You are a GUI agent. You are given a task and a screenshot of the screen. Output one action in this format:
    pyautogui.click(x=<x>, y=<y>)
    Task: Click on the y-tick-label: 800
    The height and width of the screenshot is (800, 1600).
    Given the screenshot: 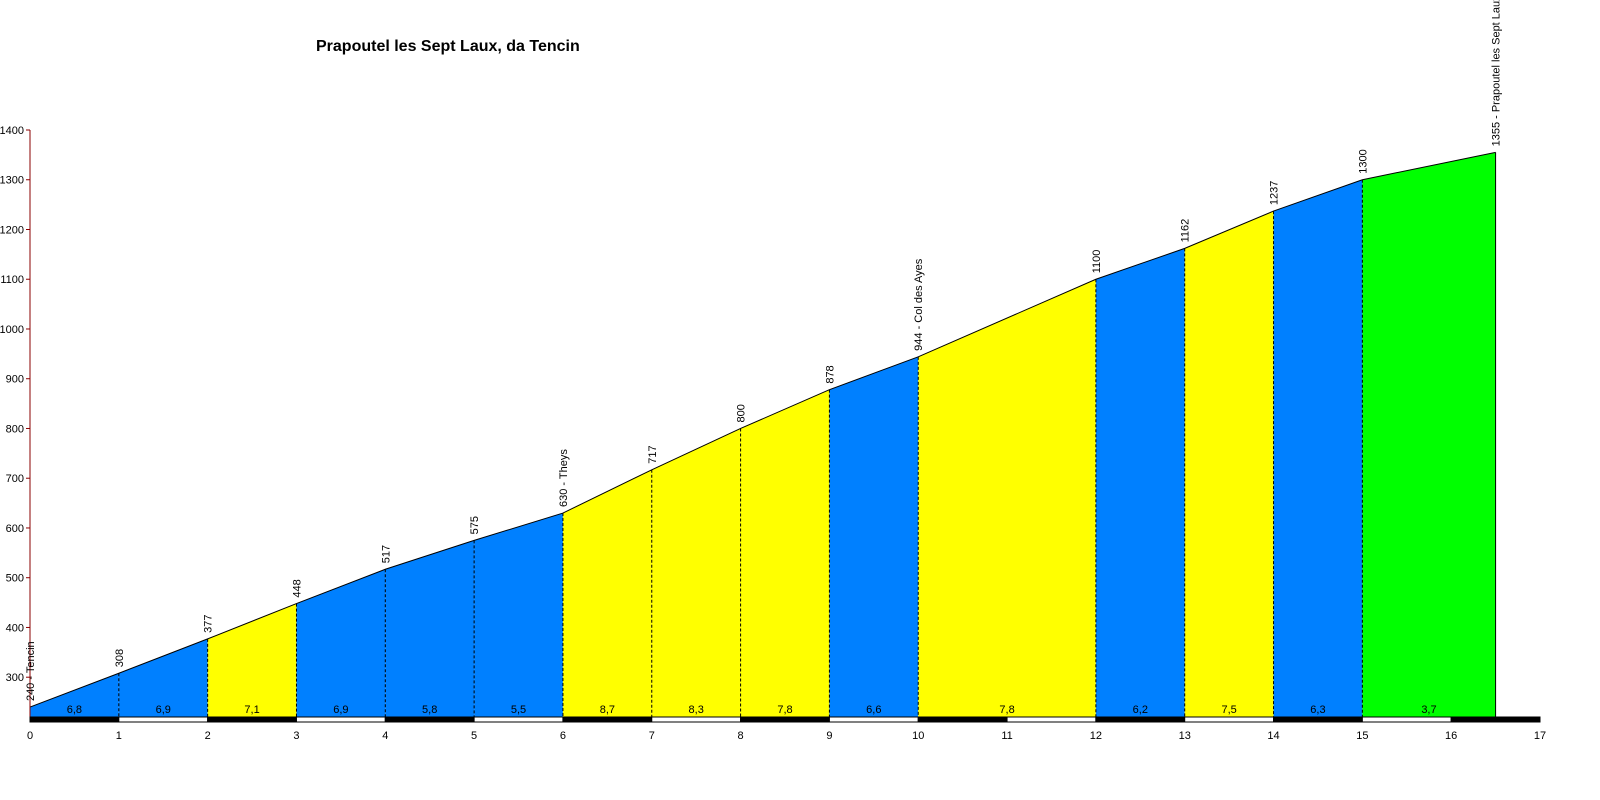 What is the action you would take?
    pyautogui.click(x=15, y=429)
    